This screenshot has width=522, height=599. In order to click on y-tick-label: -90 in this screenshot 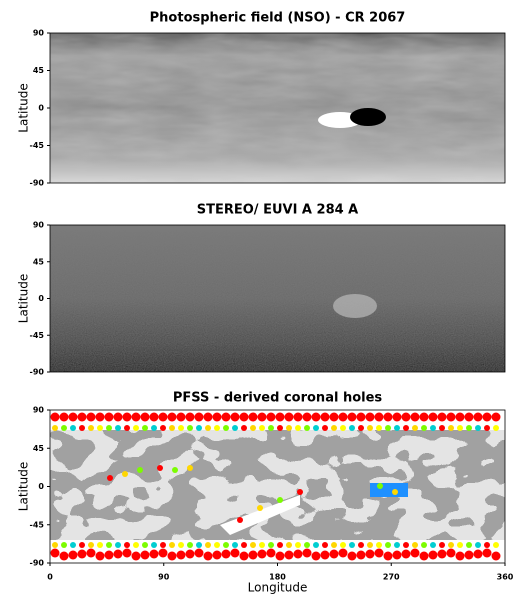, I will do `click(37, 563)`.